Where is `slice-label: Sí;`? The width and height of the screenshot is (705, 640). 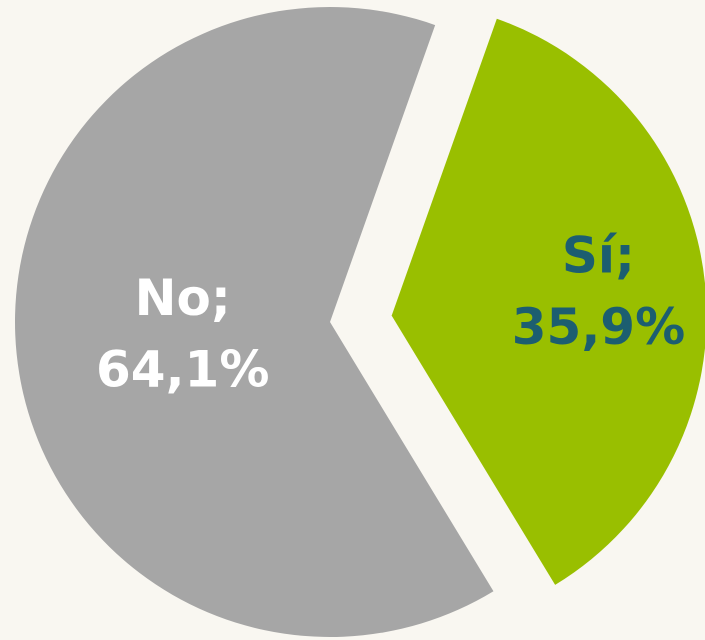 slice-label: Sí; is located at coordinates (598, 255).